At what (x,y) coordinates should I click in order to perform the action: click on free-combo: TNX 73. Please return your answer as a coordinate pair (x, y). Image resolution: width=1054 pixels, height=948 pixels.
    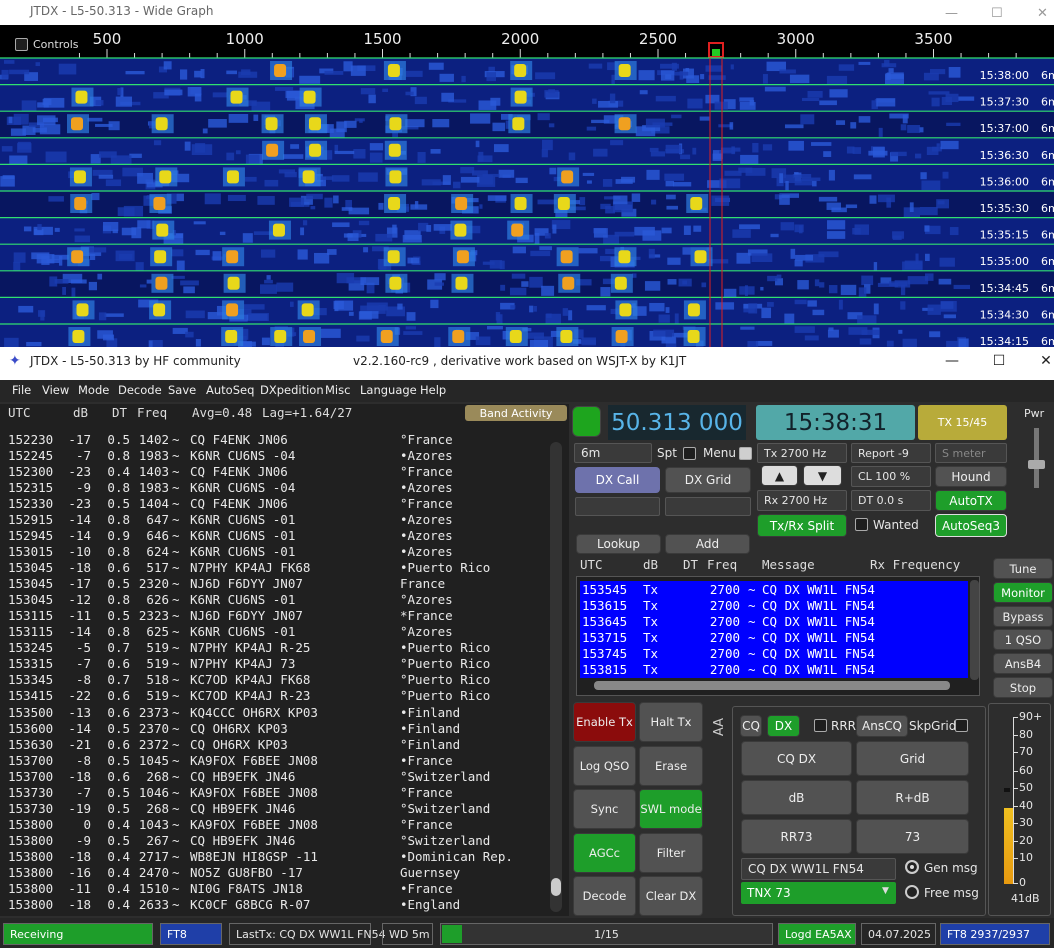
    Looking at the image, I should click on (818, 893).